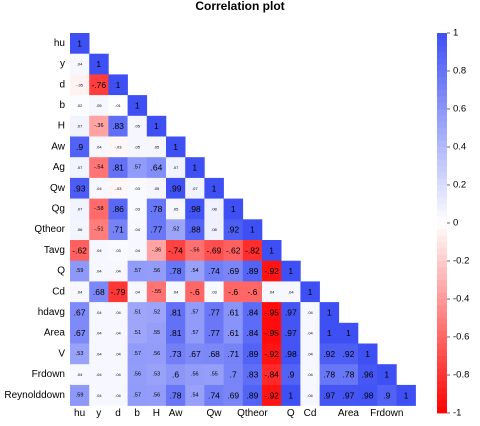  Describe the element at coordinates (156, 188) in the screenshot. I see `cell-Qw-H` at that location.